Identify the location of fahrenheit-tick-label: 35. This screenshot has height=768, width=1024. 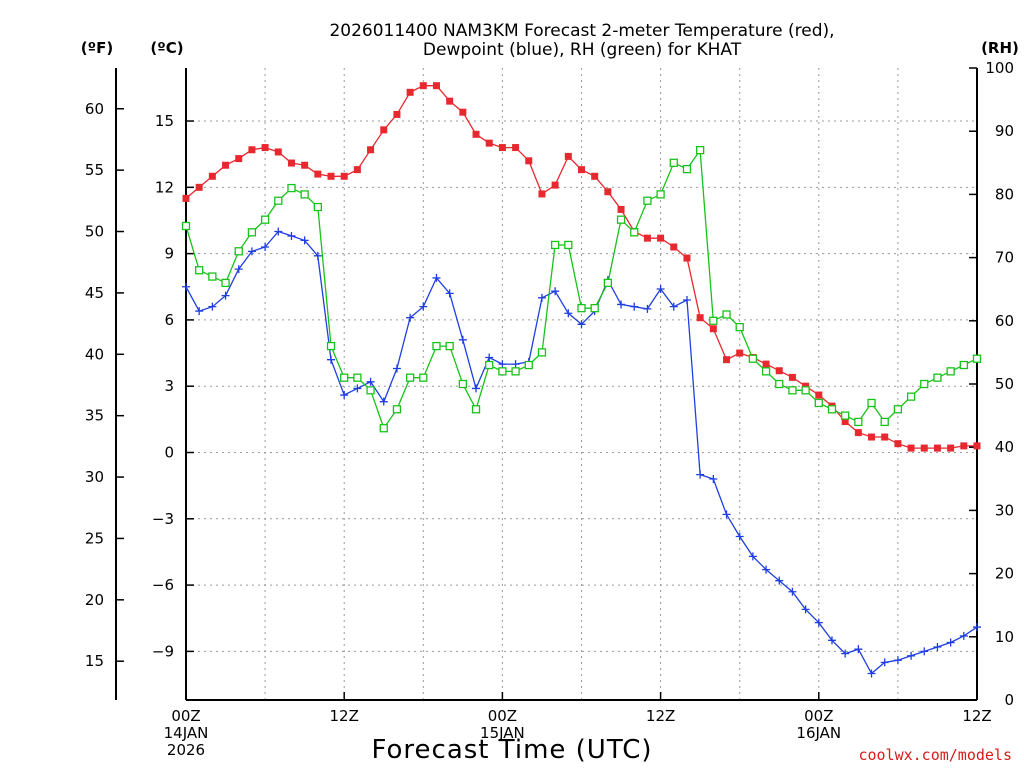
(94, 416).